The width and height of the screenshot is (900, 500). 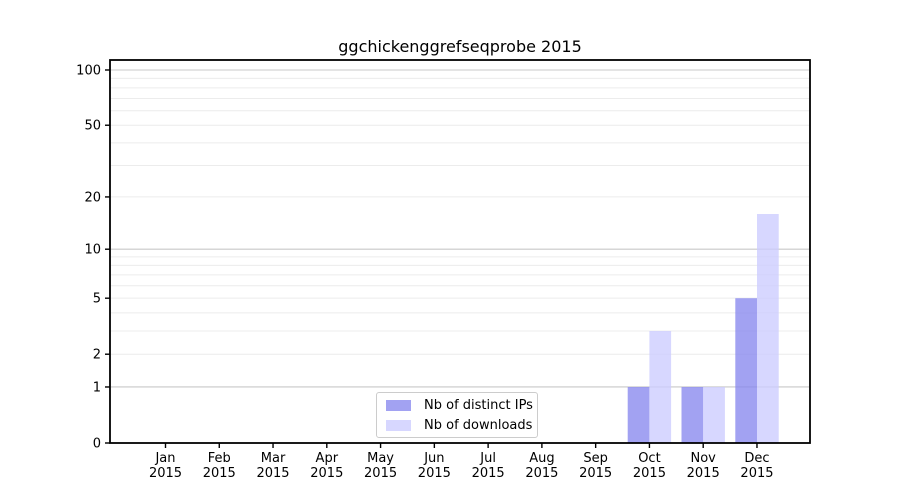 What do you see at coordinates (433, 458) in the screenshot?
I see `x-tick-label-month-jun: Jun` at bounding box center [433, 458].